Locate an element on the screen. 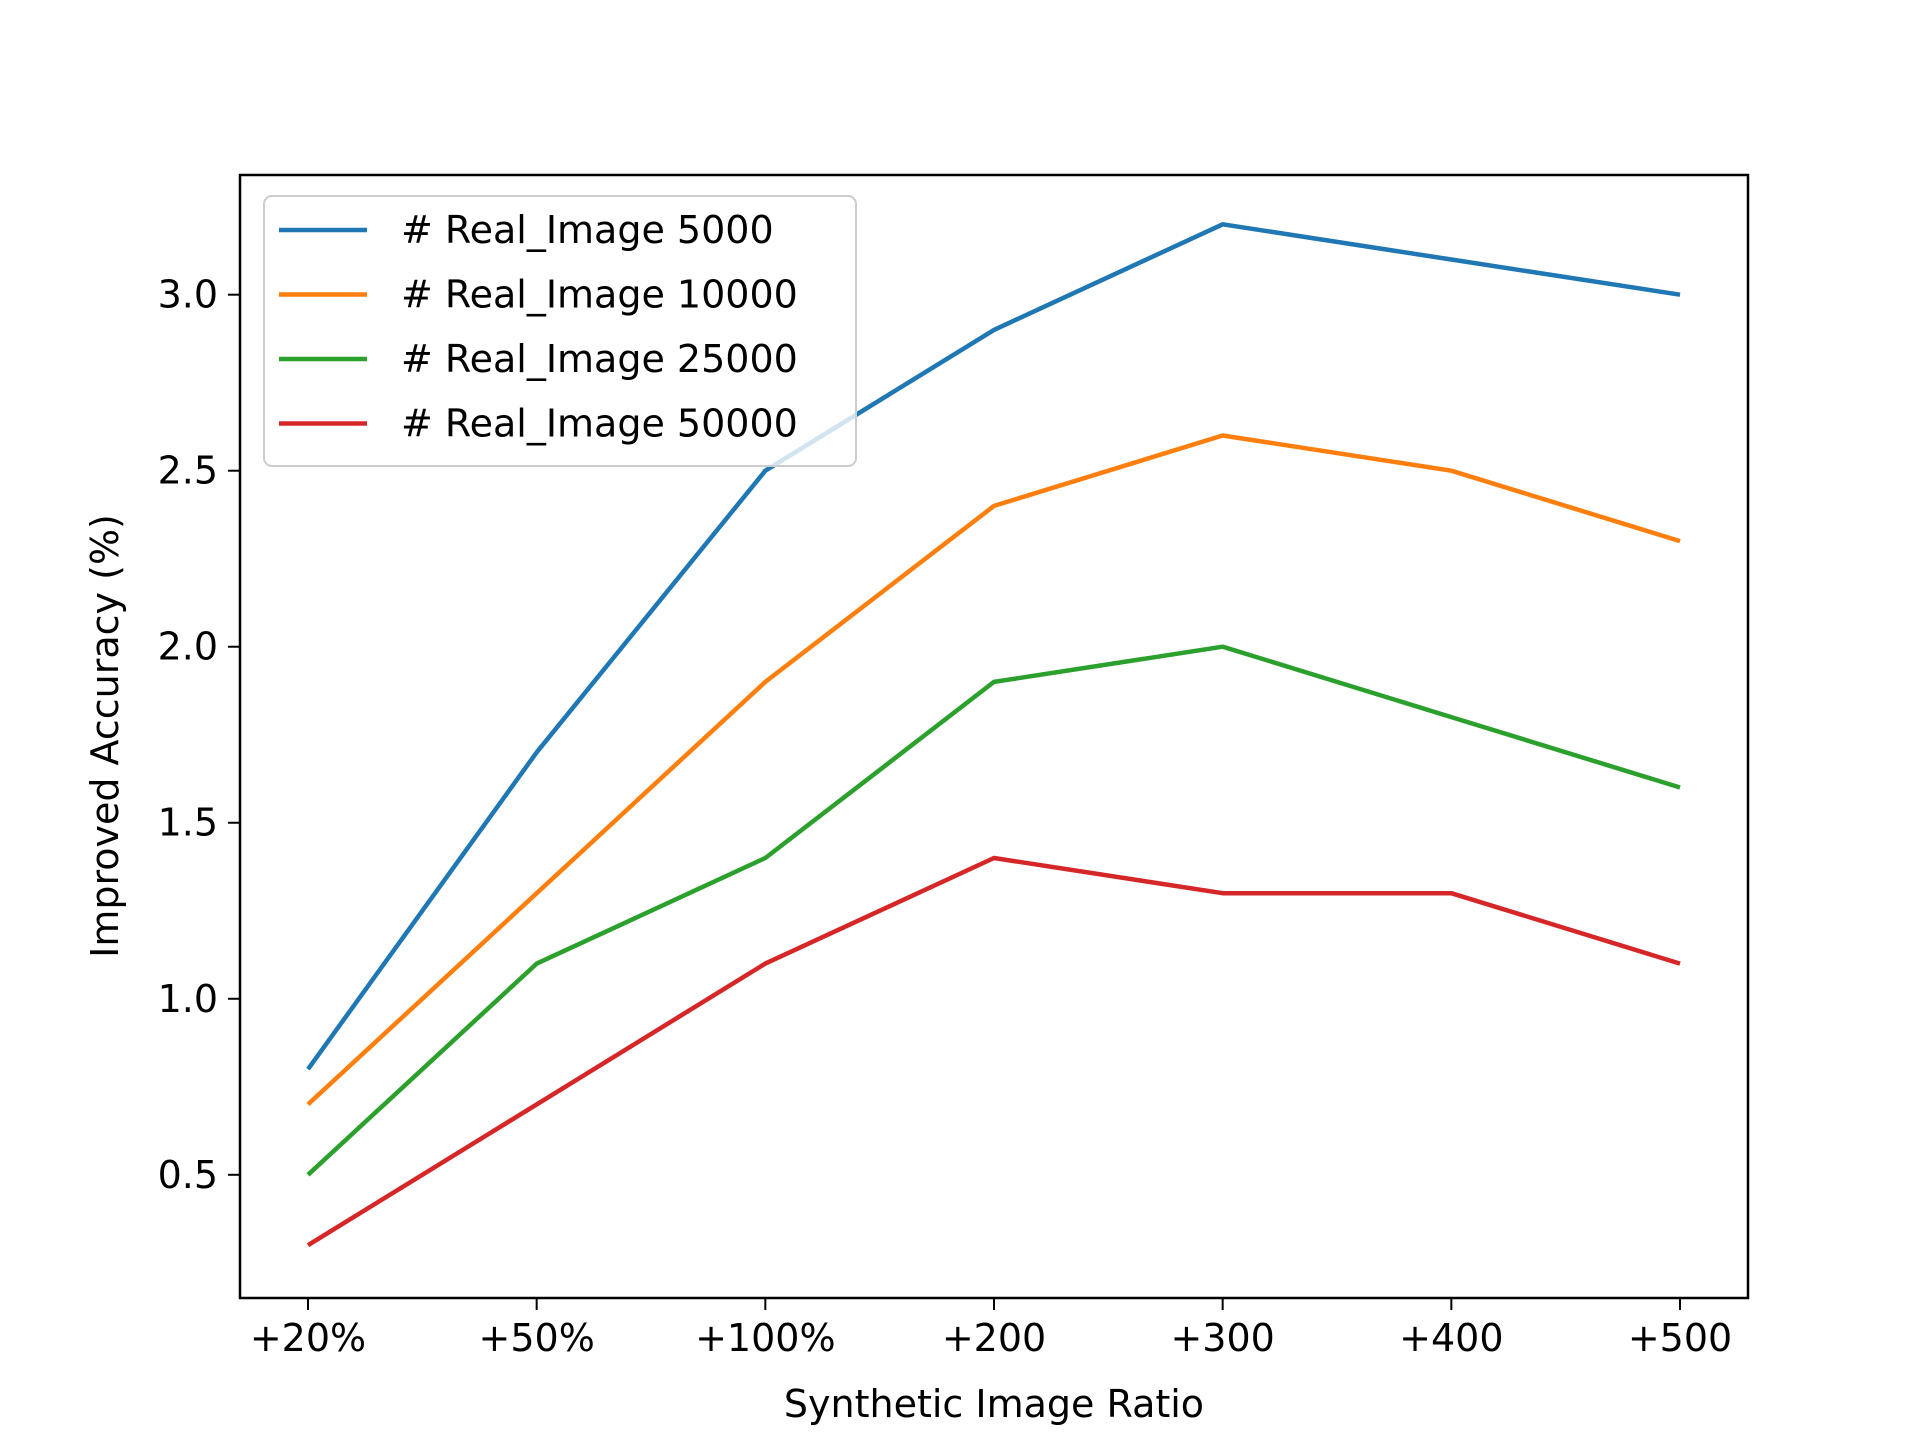  x-tick-label: +400 is located at coordinates (1451, 1338).